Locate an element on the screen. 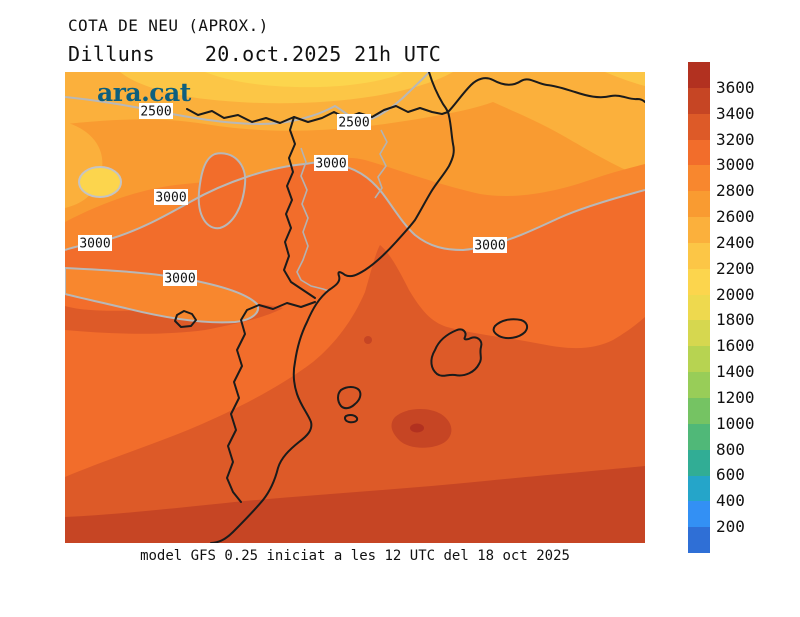 The width and height of the screenshot is (800, 617). province-border-east is located at coordinates (381, 164).